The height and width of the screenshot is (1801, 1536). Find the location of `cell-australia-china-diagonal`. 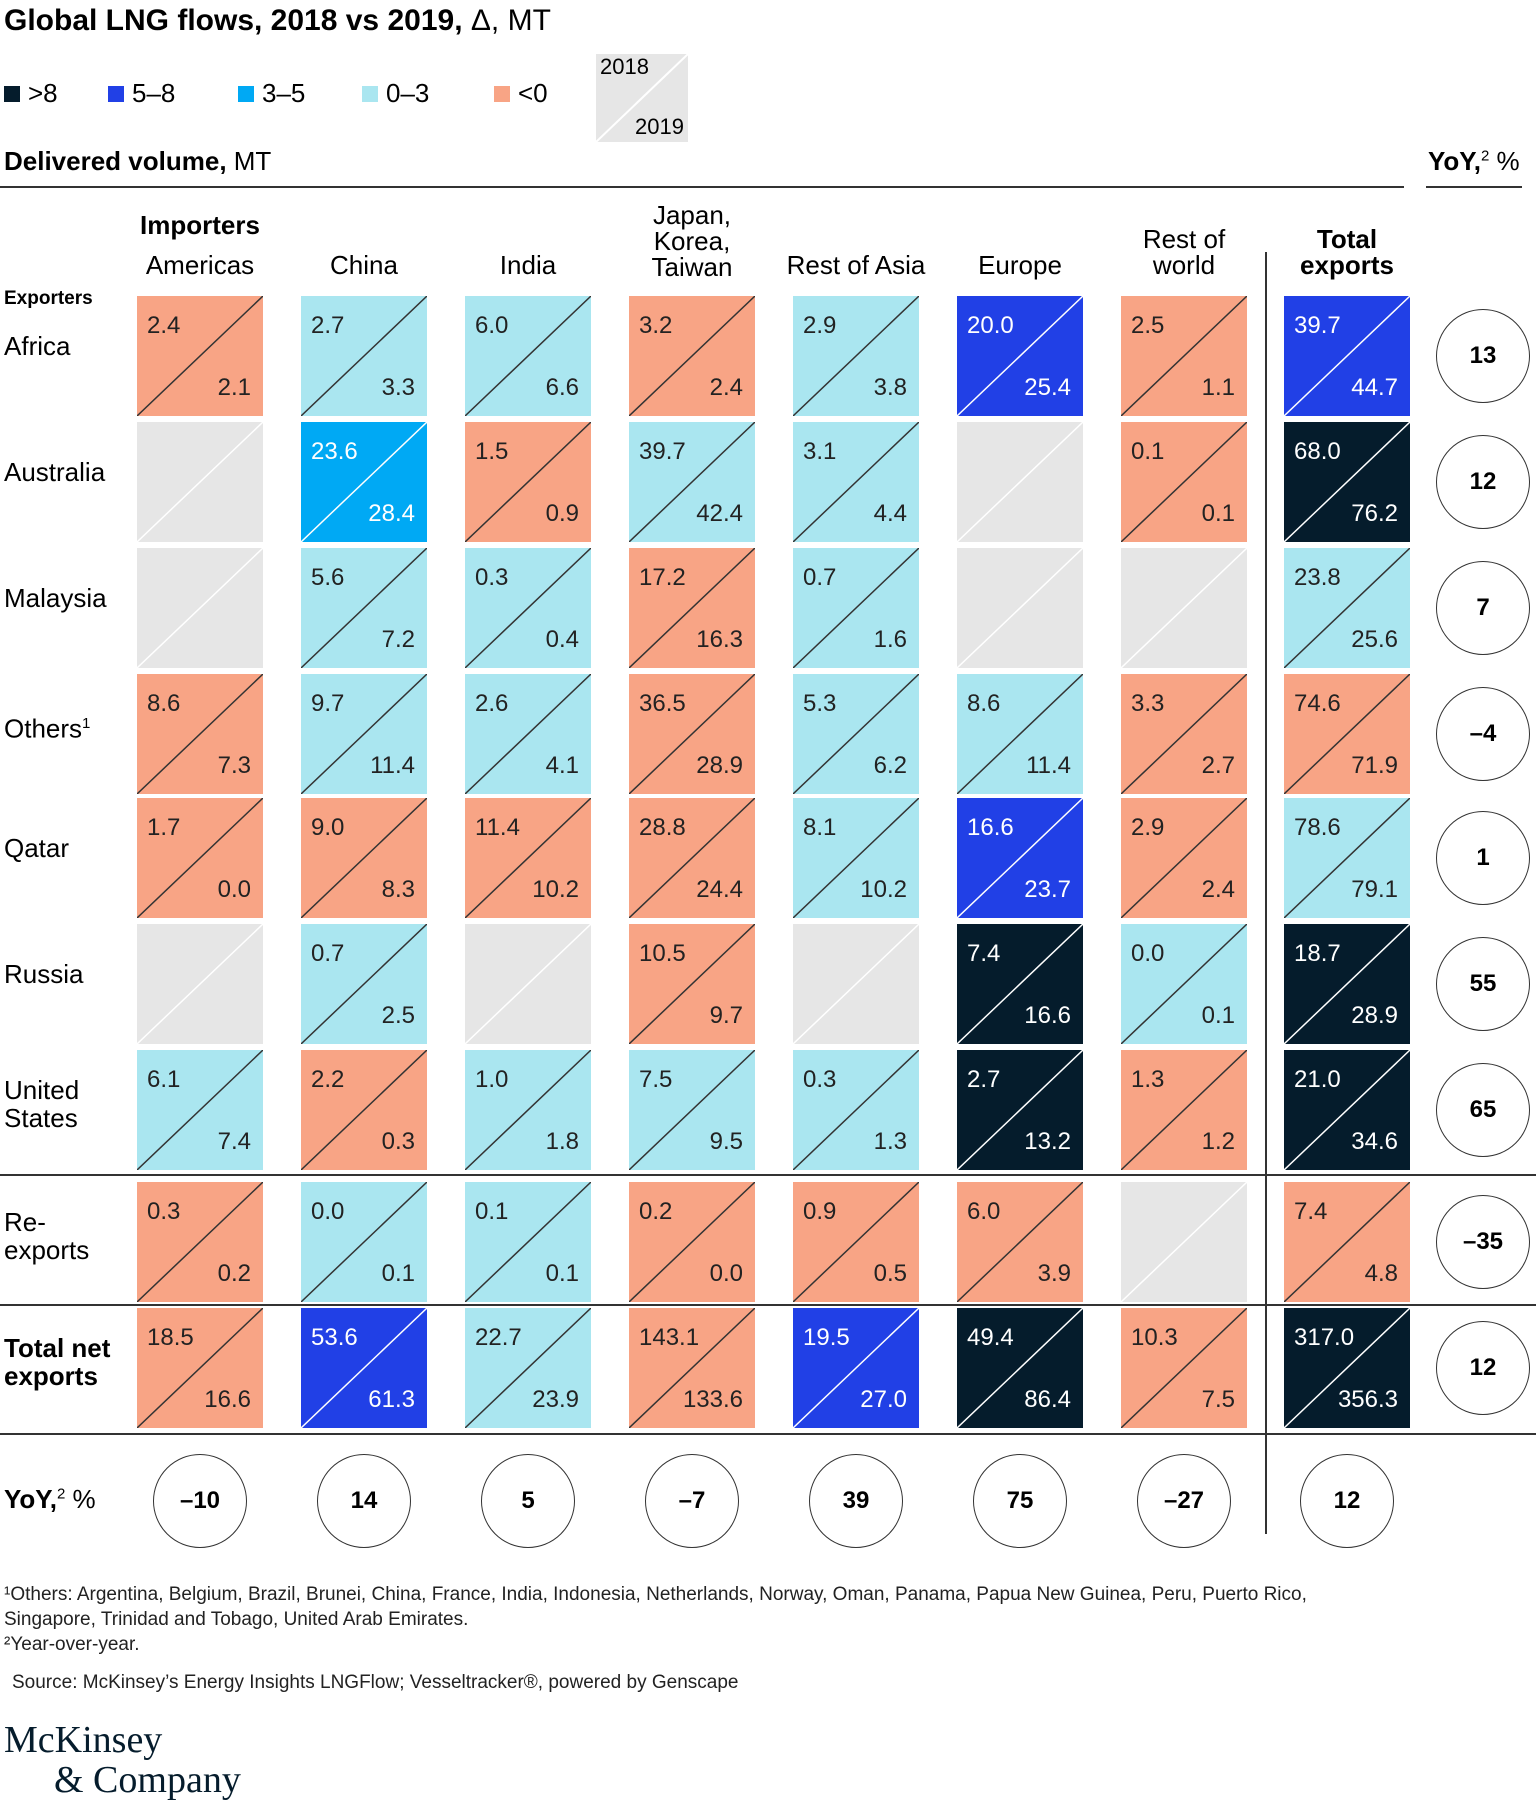

cell-australia-china-diagonal is located at coordinates (364, 482).